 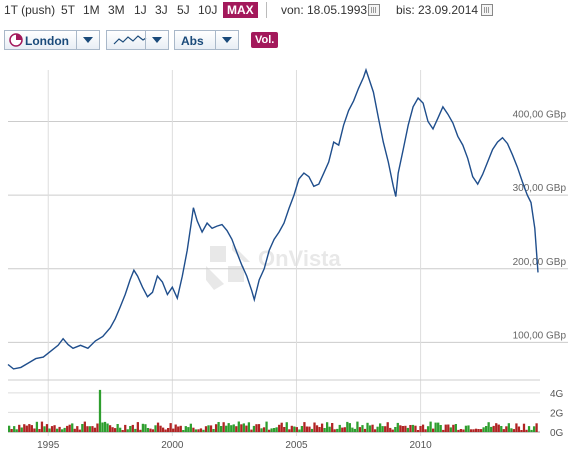 What do you see at coordinates (30, 10) in the screenshot?
I see `range-1t-push: 1T (push)` at bounding box center [30, 10].